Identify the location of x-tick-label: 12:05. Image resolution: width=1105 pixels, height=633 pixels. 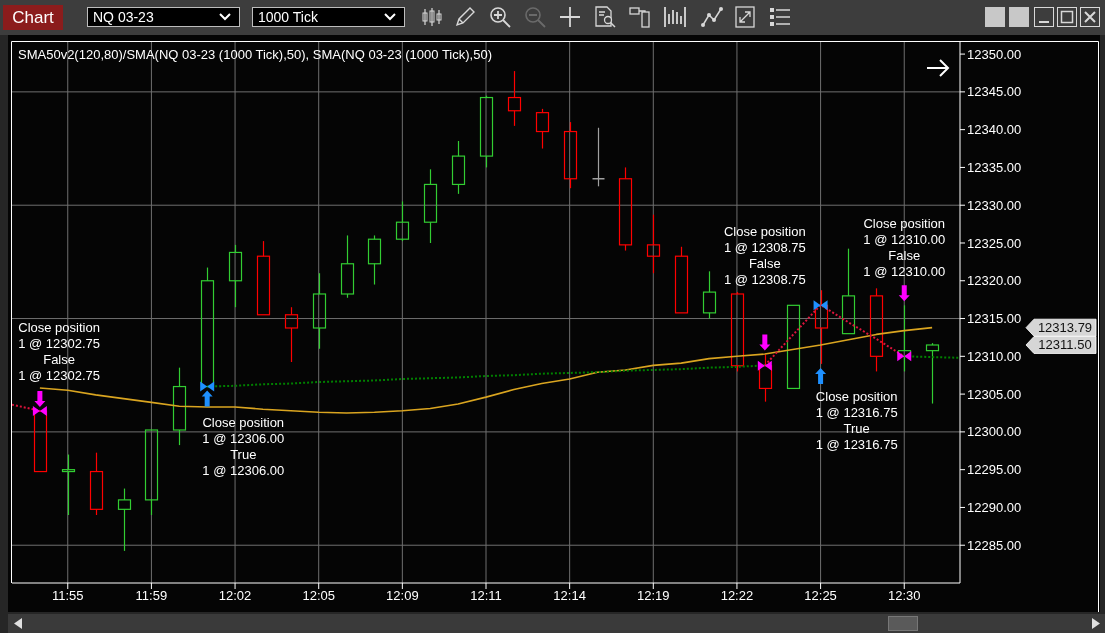
(318, 596).